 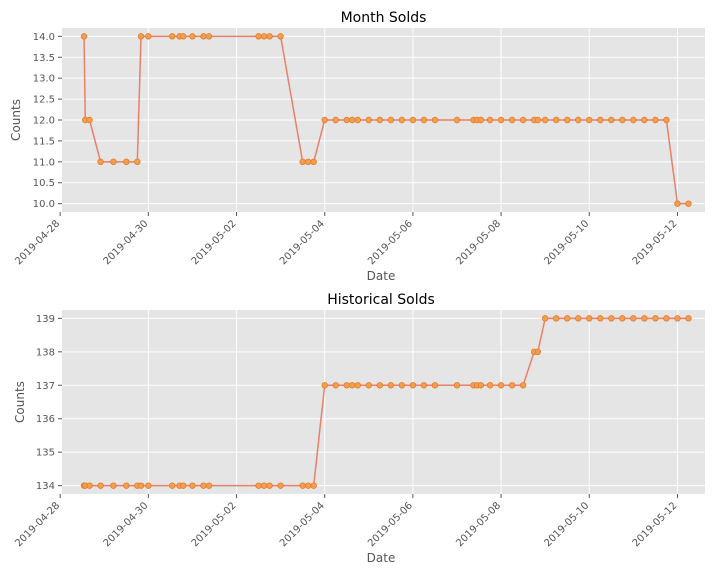 I want to click on y-ticks: 10.0 10.5 11.0 11.5 12.0 12.5 13.0 13.5 14.0, so click(x=47, y=121).